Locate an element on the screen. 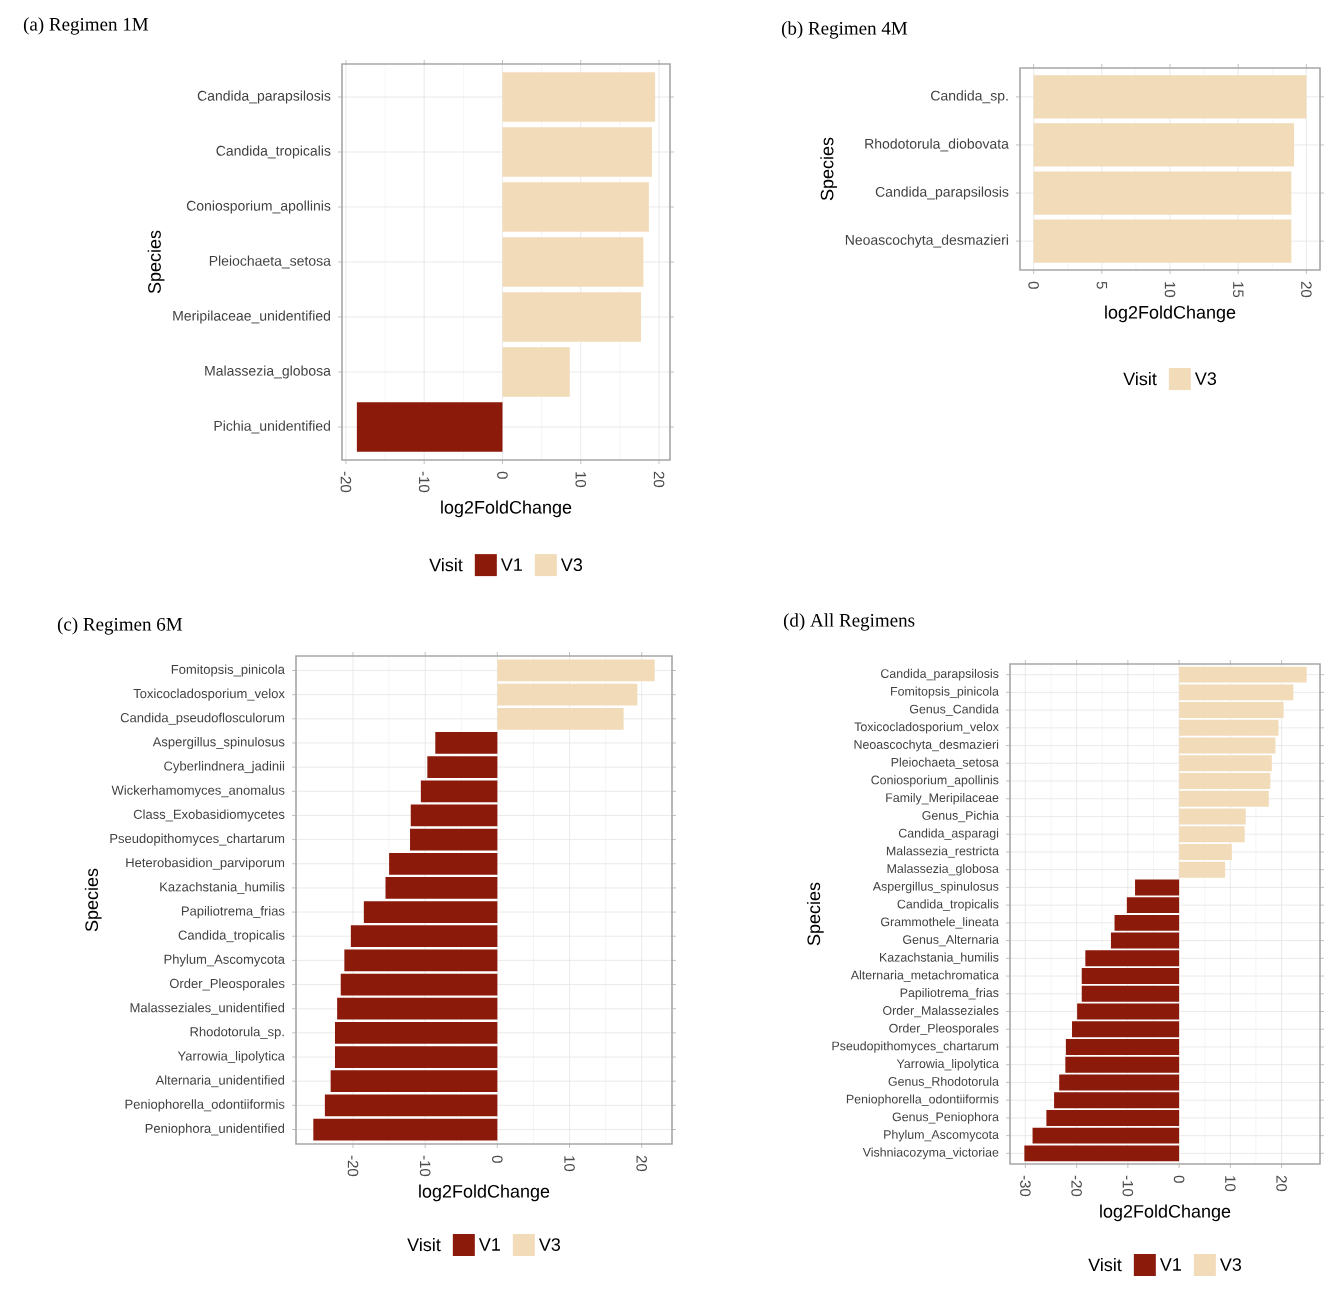 The width and height of the screenshot is (1338, 1296). text: (a) Regimen 1M is located at coordinates (86, 26).